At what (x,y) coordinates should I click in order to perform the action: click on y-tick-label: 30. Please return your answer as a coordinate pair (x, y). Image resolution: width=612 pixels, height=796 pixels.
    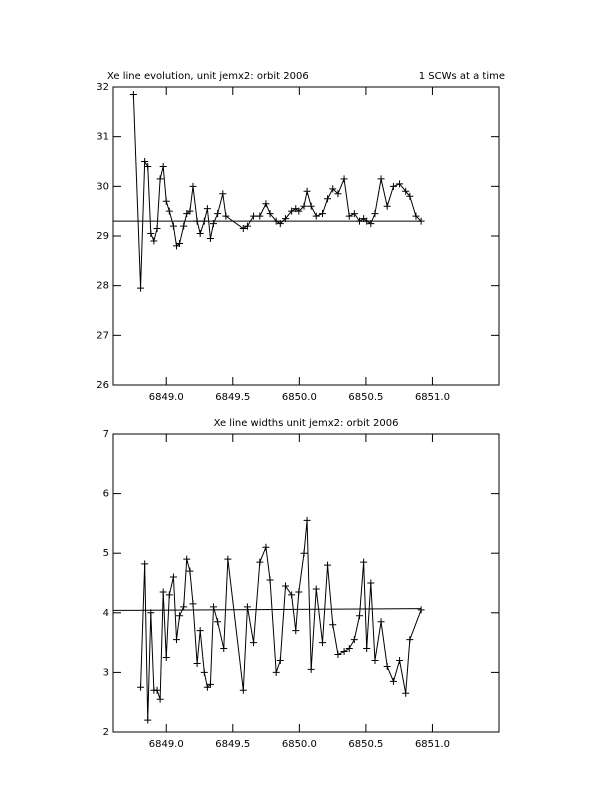
    Looking at the image, I should click on (102, 186).